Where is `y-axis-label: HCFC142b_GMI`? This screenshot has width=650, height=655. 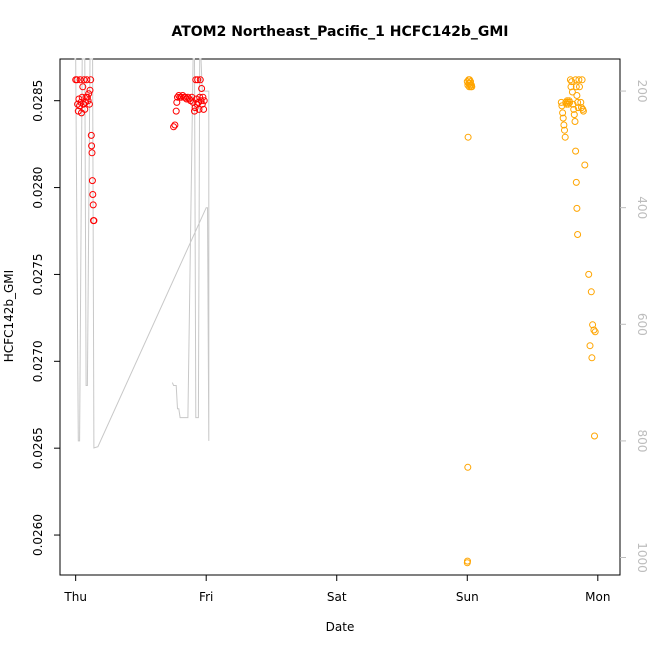
y-axis-label: HCFC142b_GMI is located at coordinates (9, 316).